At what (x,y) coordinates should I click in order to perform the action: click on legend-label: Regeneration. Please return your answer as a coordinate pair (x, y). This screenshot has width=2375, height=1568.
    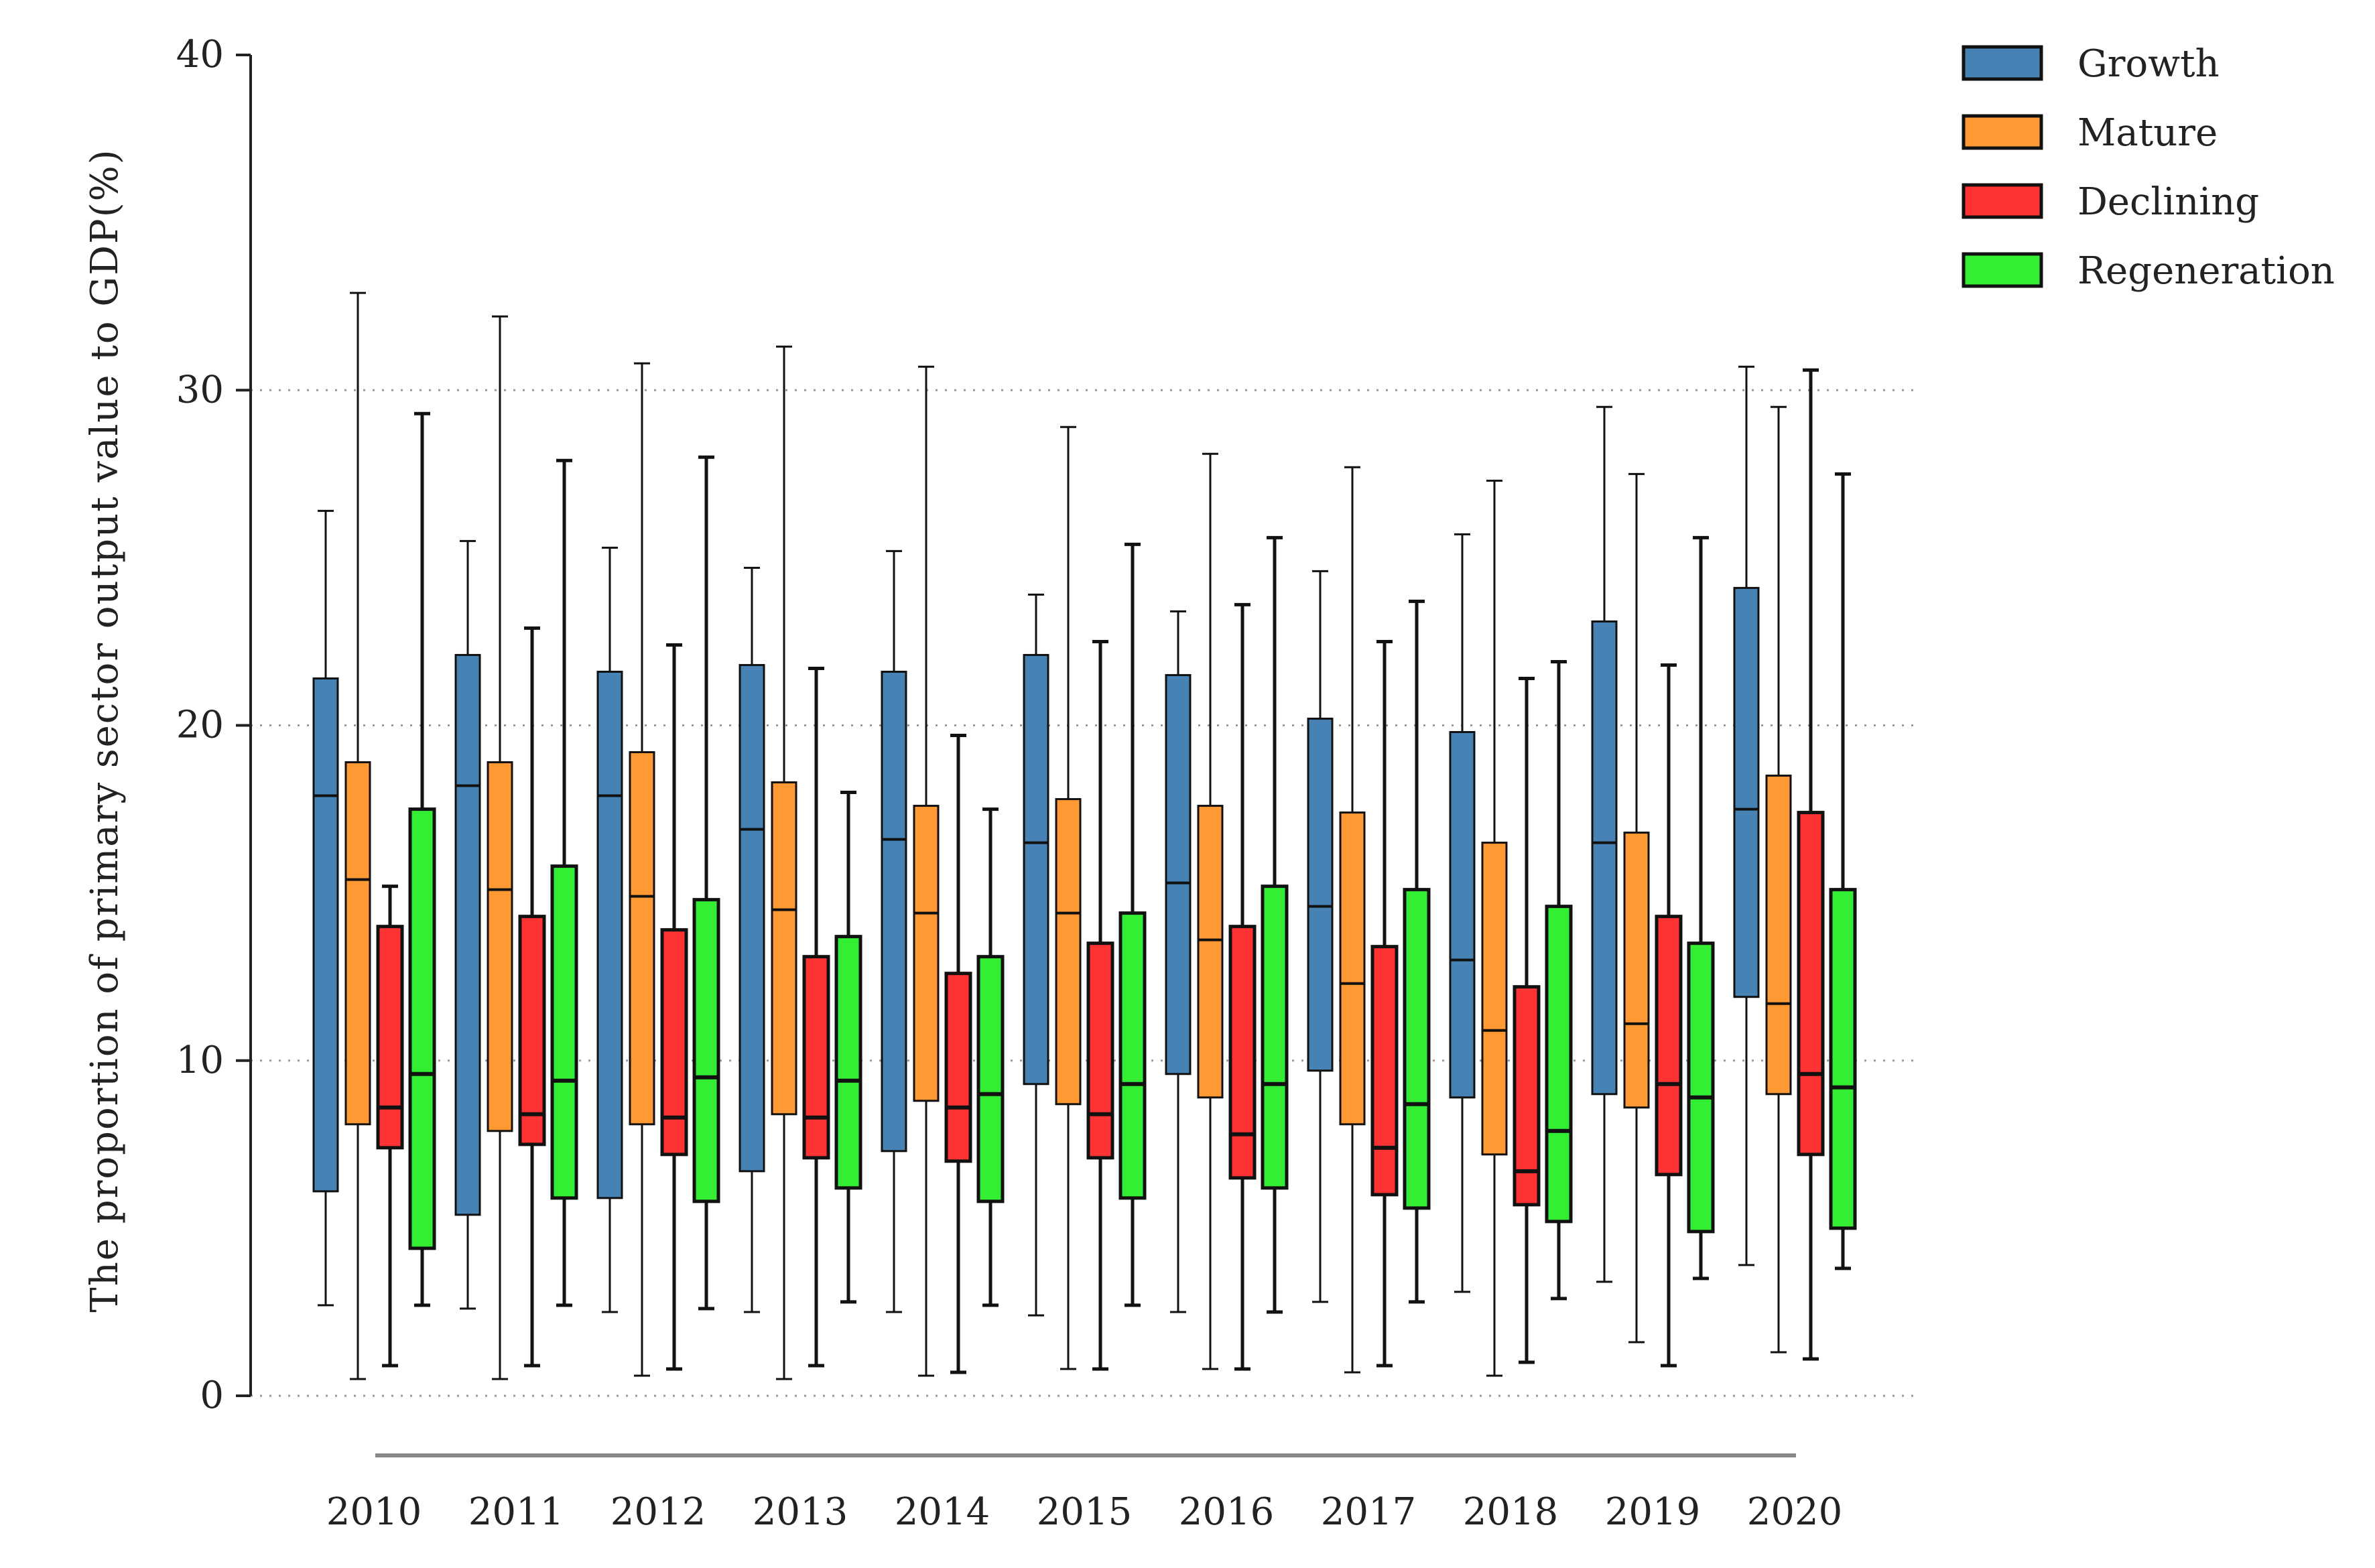
    Looking at the image, I should click on (2206, 271).